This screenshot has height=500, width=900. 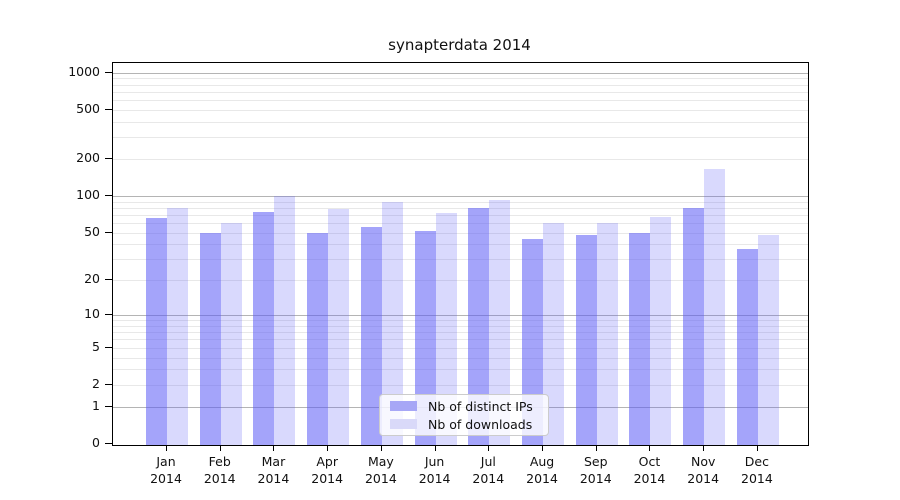 What do you see at coordinates (92, 314) in the screenshot?
I see `y-tick-label: 10` at bounding box center [92, 314].